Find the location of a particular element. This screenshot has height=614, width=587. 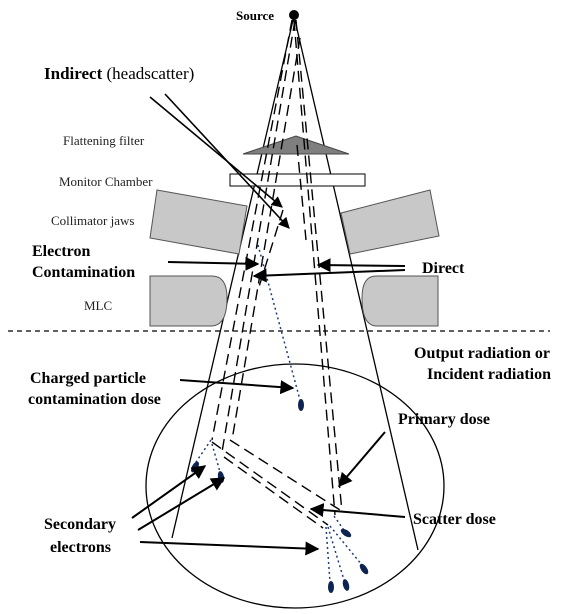

indirect-arrow is located at coordinates (219, 161).